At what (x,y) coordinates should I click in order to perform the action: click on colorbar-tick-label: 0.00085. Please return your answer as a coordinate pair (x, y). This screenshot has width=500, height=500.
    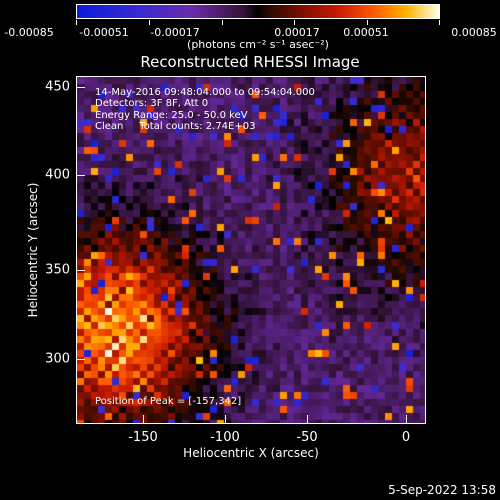
    Looking at the image, I should click on (474, 32).